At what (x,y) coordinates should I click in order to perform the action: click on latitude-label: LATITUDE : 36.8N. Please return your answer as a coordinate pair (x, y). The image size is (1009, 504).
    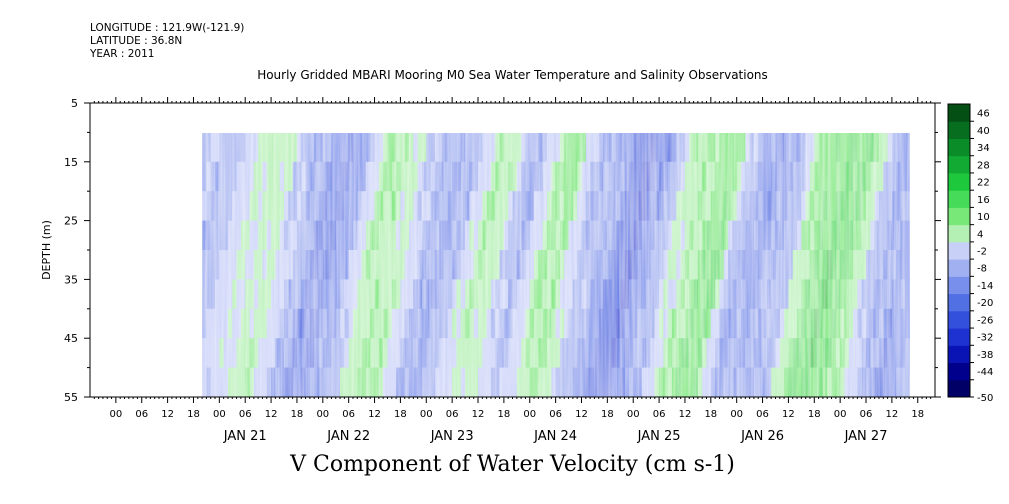
    Looking at the image, I should click on (136, 41).